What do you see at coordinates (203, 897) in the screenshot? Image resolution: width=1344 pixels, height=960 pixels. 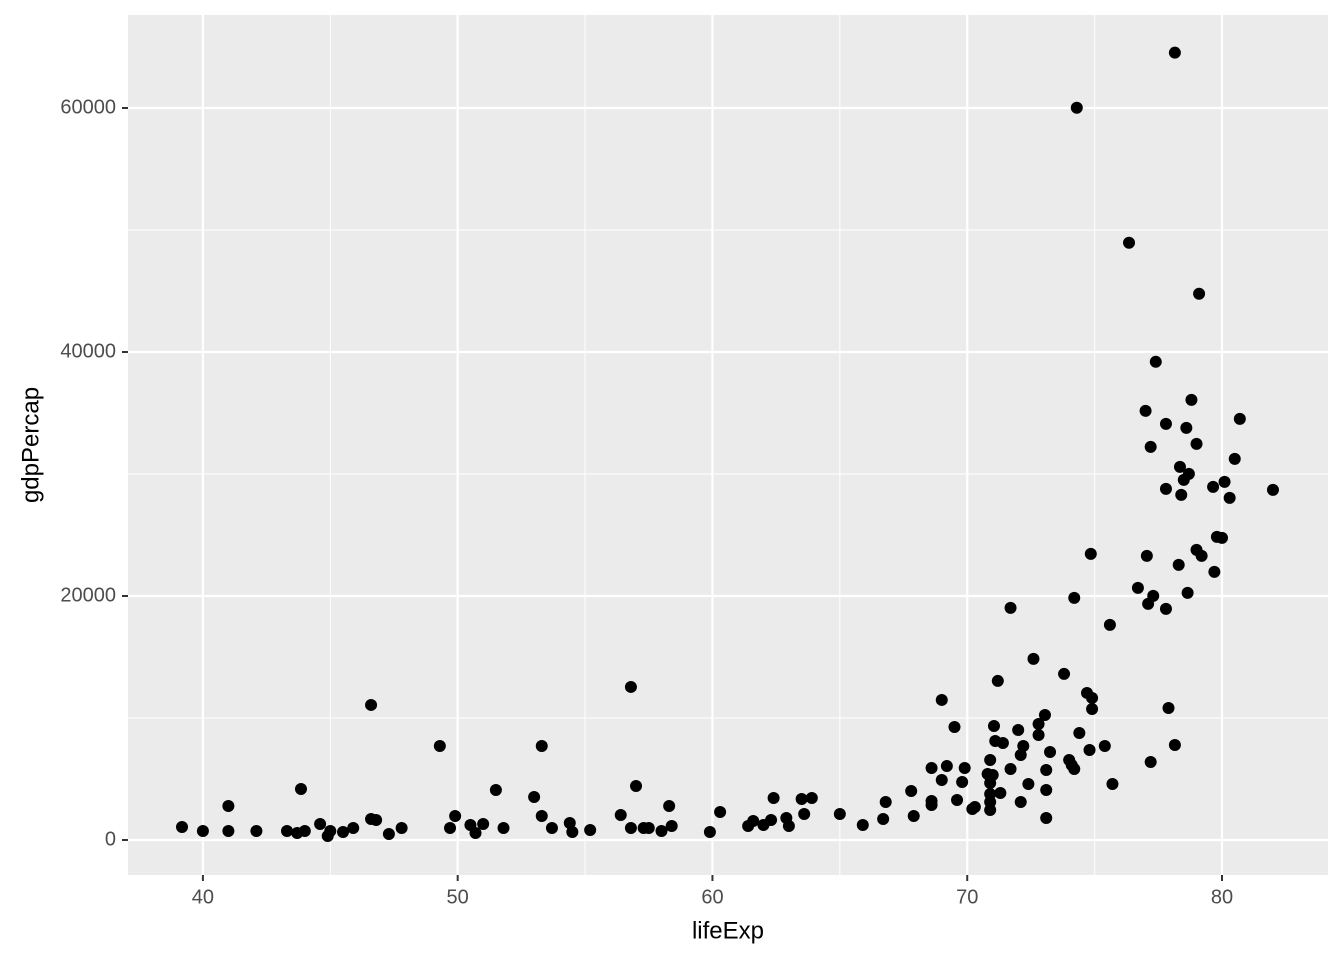 I see `x-tick-label: 40` at bounding box center [203, 897].